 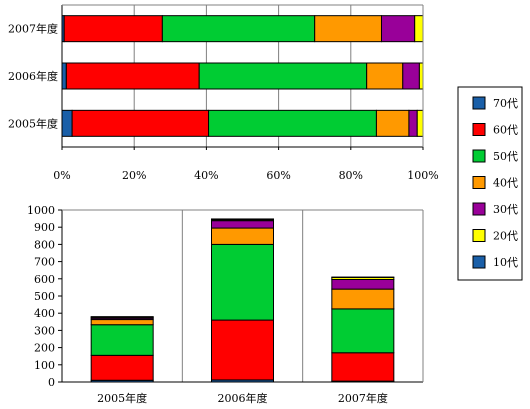 What do you see at coordinates (505, 262) in the screenshot?
I see `legend-label: 10代` at bounding box center [505, 262].